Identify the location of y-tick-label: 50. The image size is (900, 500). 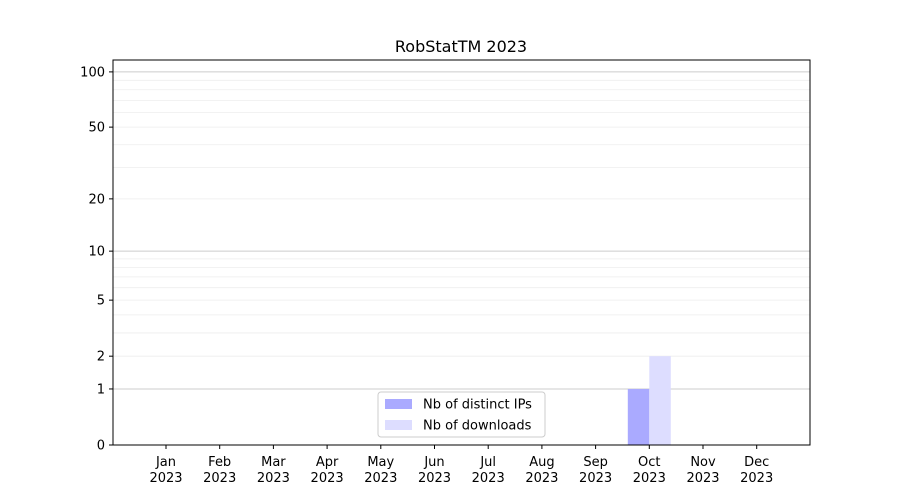
(96, 128).